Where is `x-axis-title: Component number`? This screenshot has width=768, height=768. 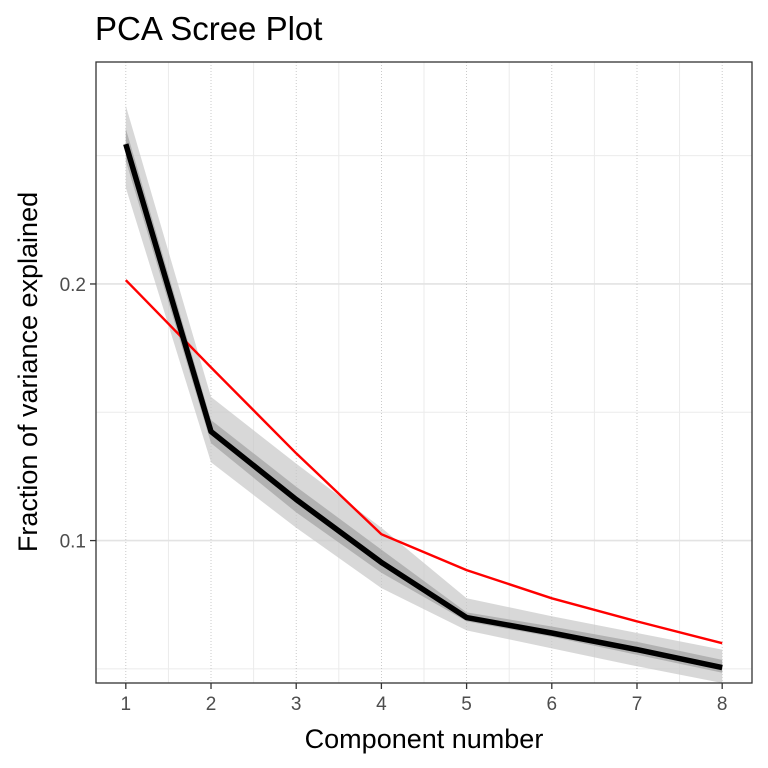
x-axis-title: Component number is located at coordinates (424, 739).